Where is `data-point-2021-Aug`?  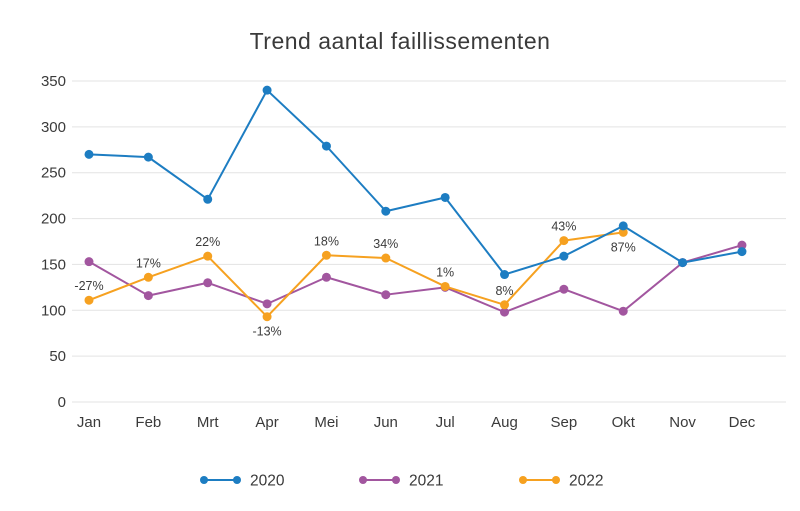 data-point-2021-Aug is located at coordinates (505, 312).